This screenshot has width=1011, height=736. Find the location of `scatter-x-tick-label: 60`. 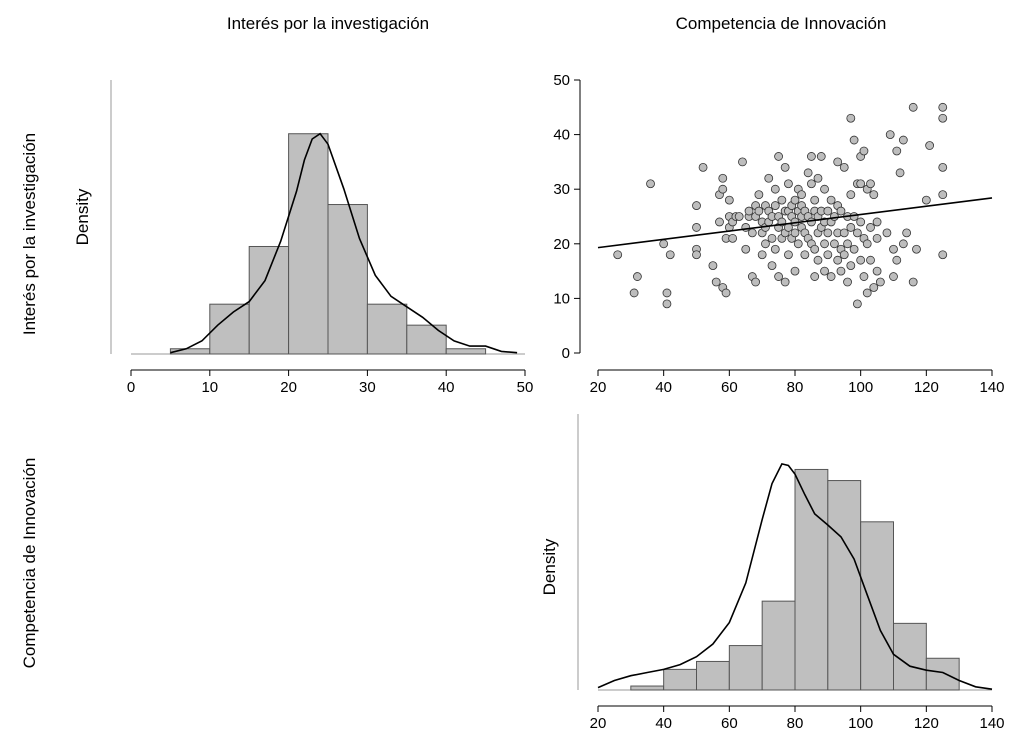

scatter-x-tick-label: 60 is located at coordinates (729, 387).